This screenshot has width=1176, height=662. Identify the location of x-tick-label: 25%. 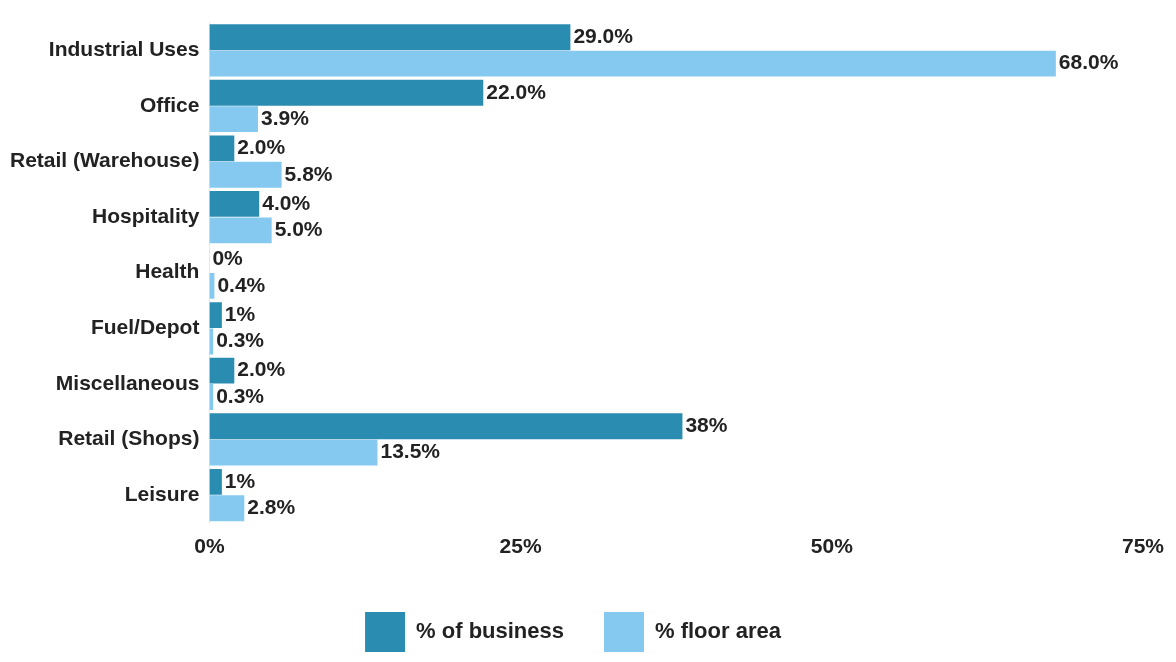
(520, 546).